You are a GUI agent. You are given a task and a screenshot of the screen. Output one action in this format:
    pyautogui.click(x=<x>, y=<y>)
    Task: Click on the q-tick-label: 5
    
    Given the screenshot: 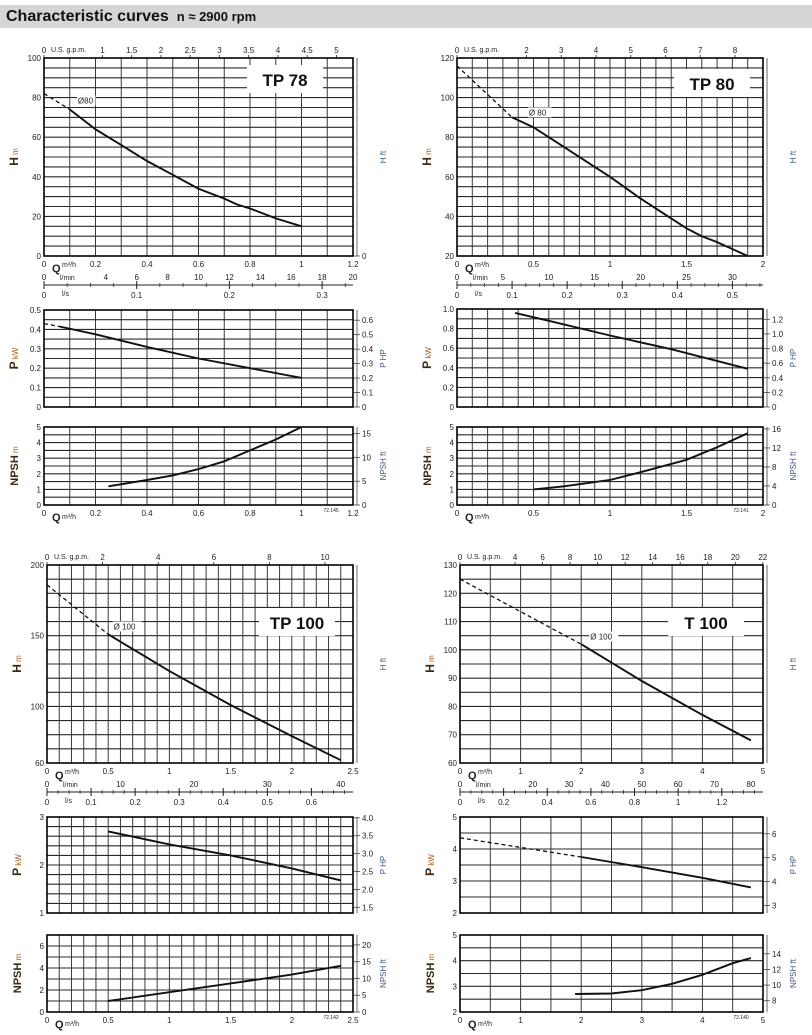 What is the action you would take?
    pyautogui.click(x=763, y=771)
    